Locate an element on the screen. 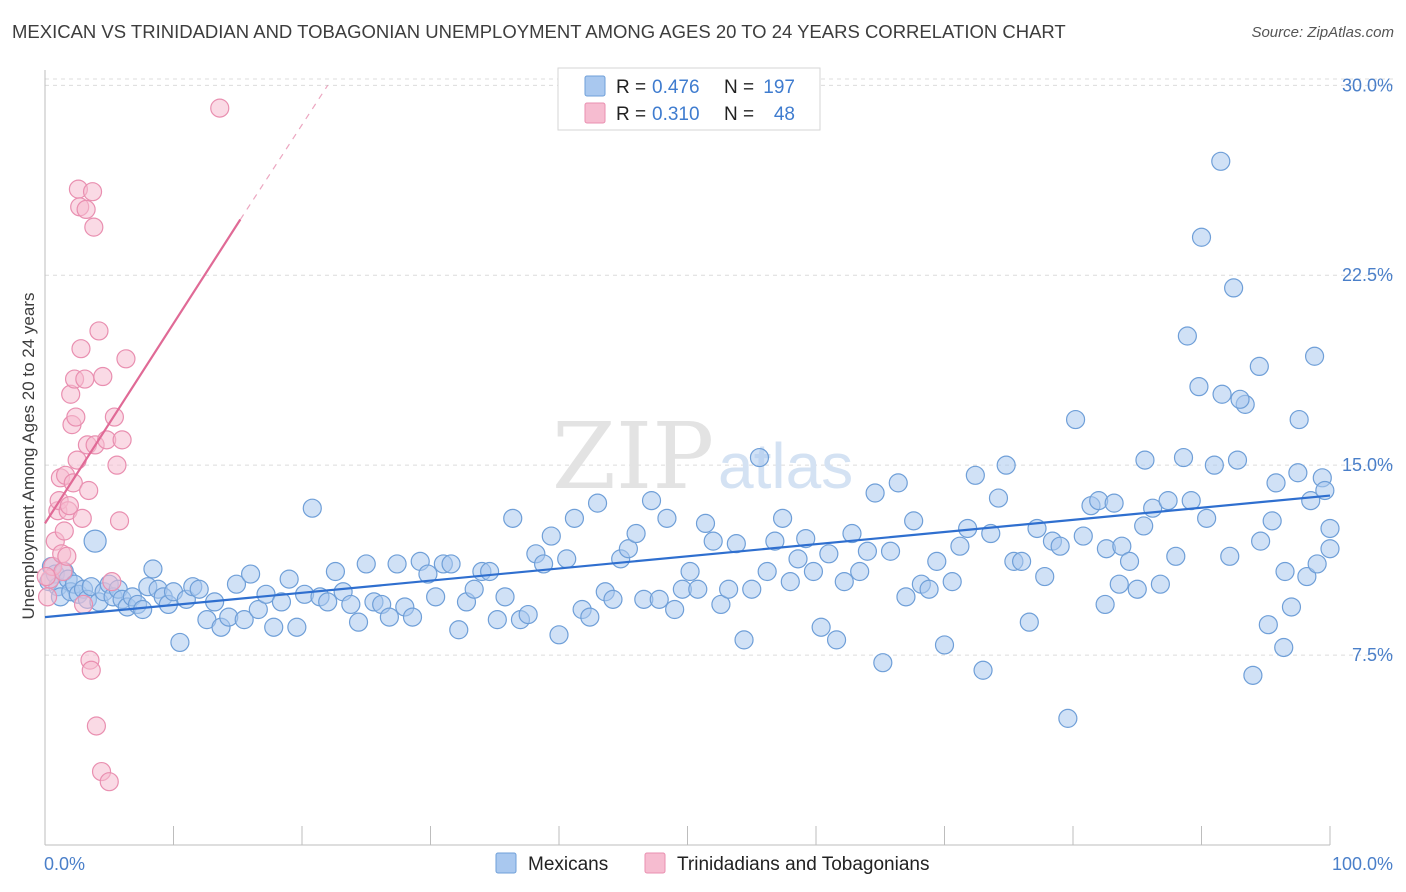 This screenshot has width=1406, height=892. bottom-legend-label-trinidadians: Trinidadians and Tobagonians is located at coordinates (803, 864).